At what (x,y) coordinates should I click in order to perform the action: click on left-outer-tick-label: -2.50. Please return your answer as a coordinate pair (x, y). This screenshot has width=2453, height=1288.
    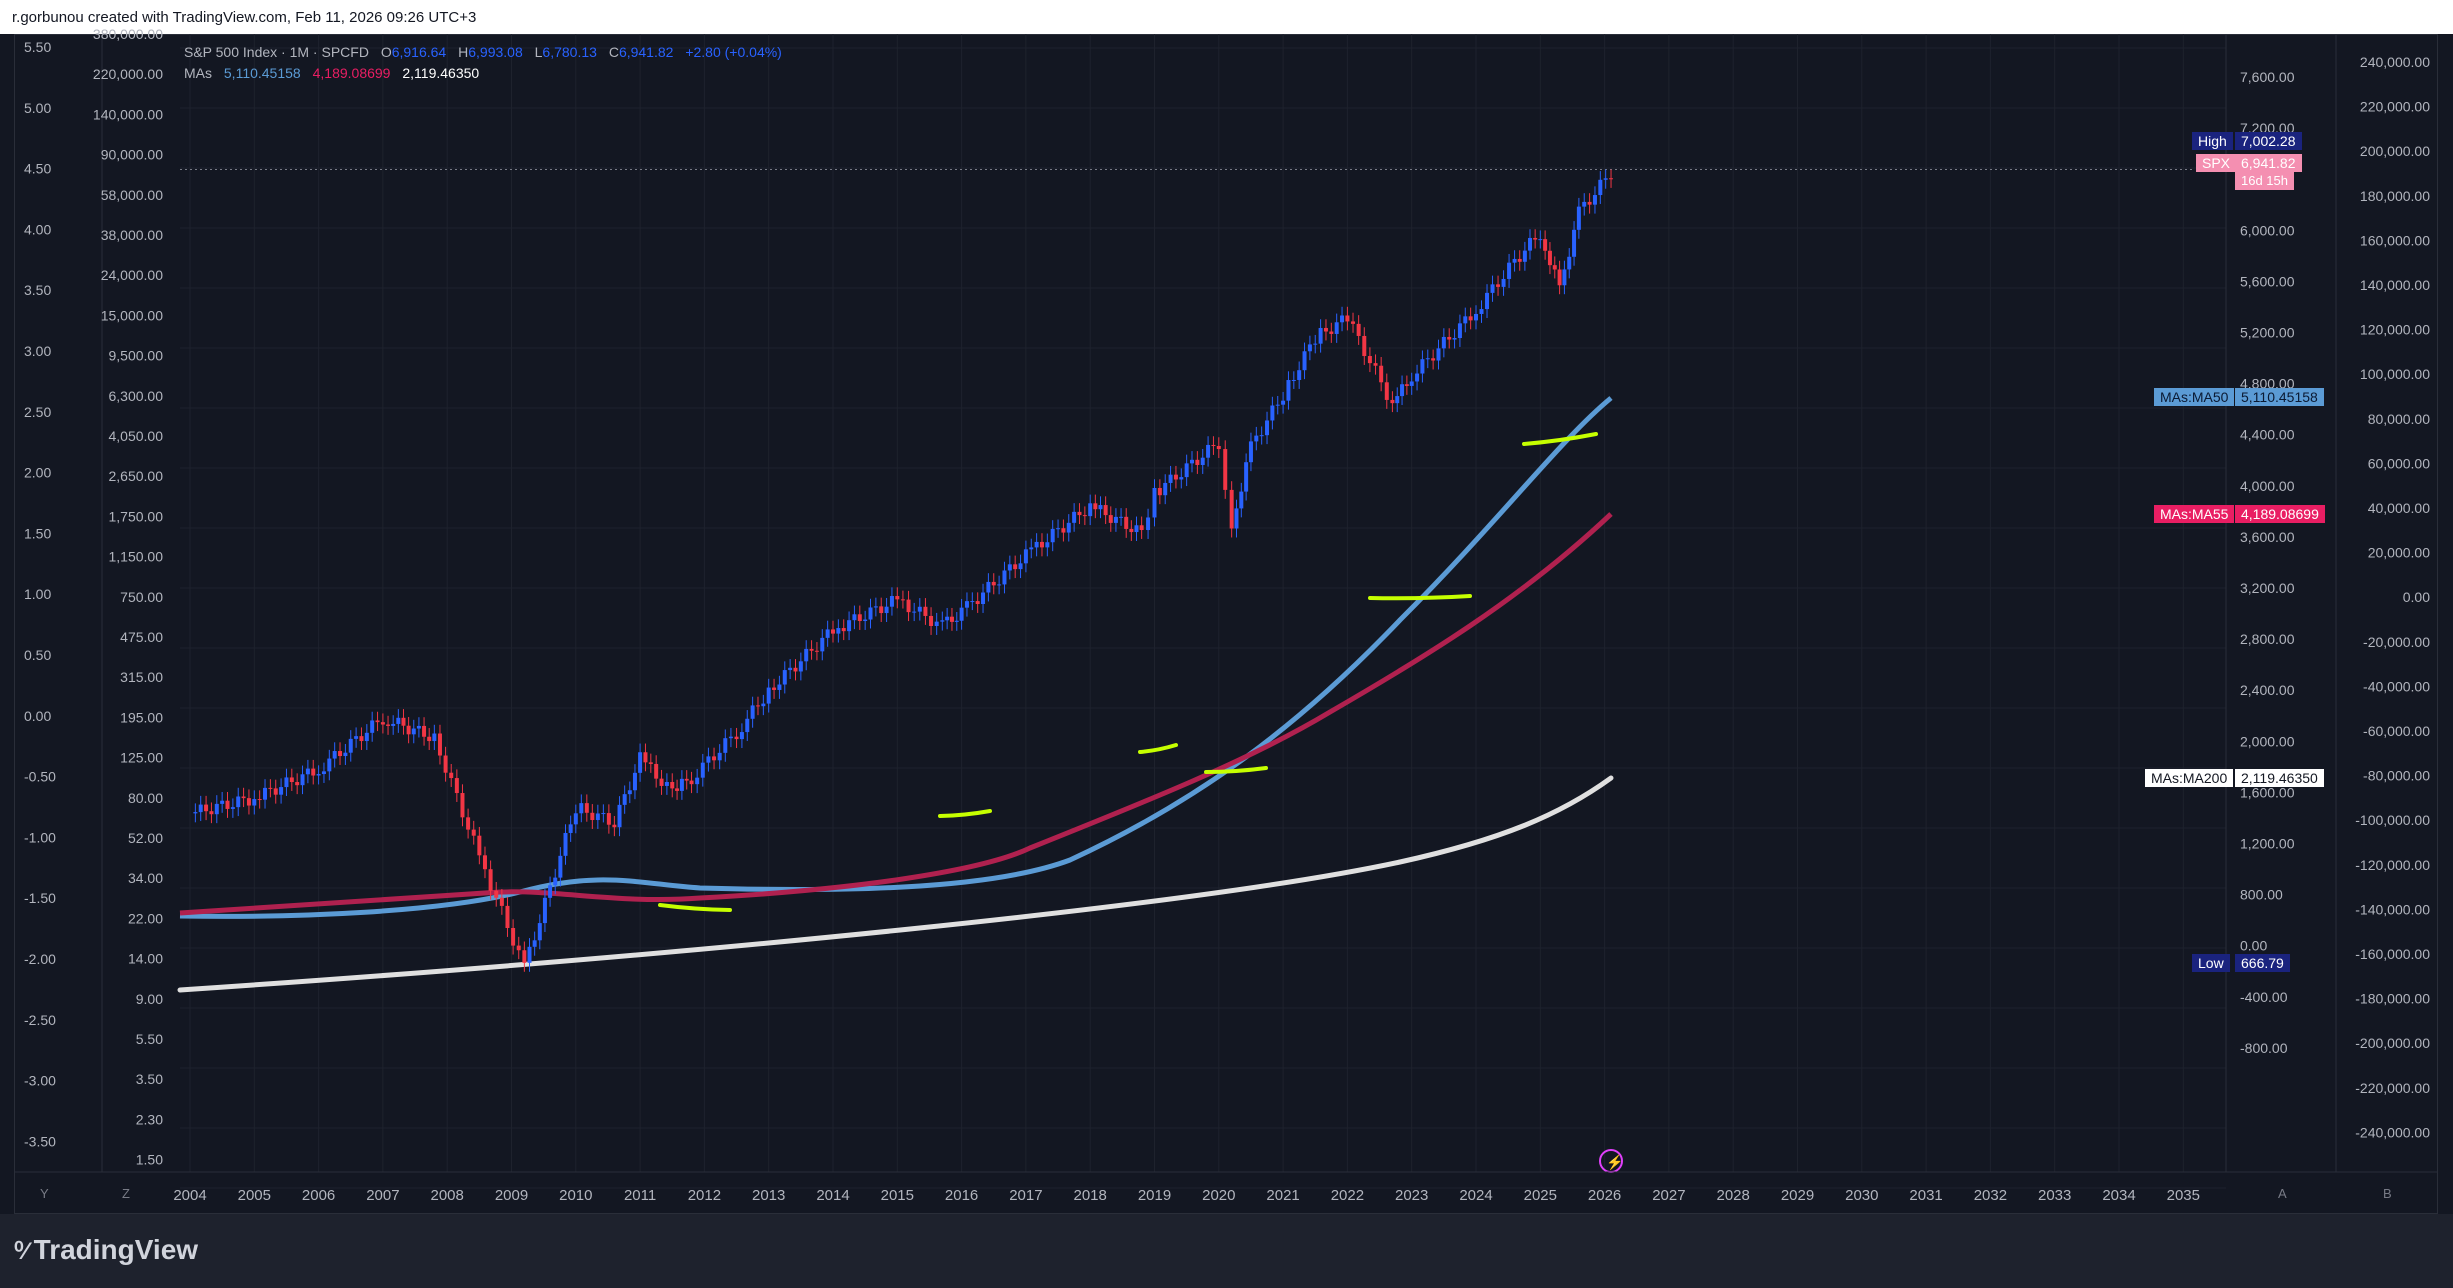
    Looking at the image, I should click on (40, 1020).